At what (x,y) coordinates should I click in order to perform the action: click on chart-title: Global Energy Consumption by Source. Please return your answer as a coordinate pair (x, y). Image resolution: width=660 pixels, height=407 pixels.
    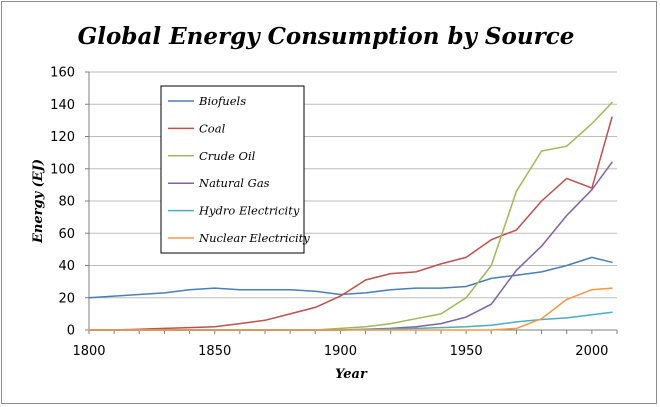
    Looking at the image, I should click on (326, 36).